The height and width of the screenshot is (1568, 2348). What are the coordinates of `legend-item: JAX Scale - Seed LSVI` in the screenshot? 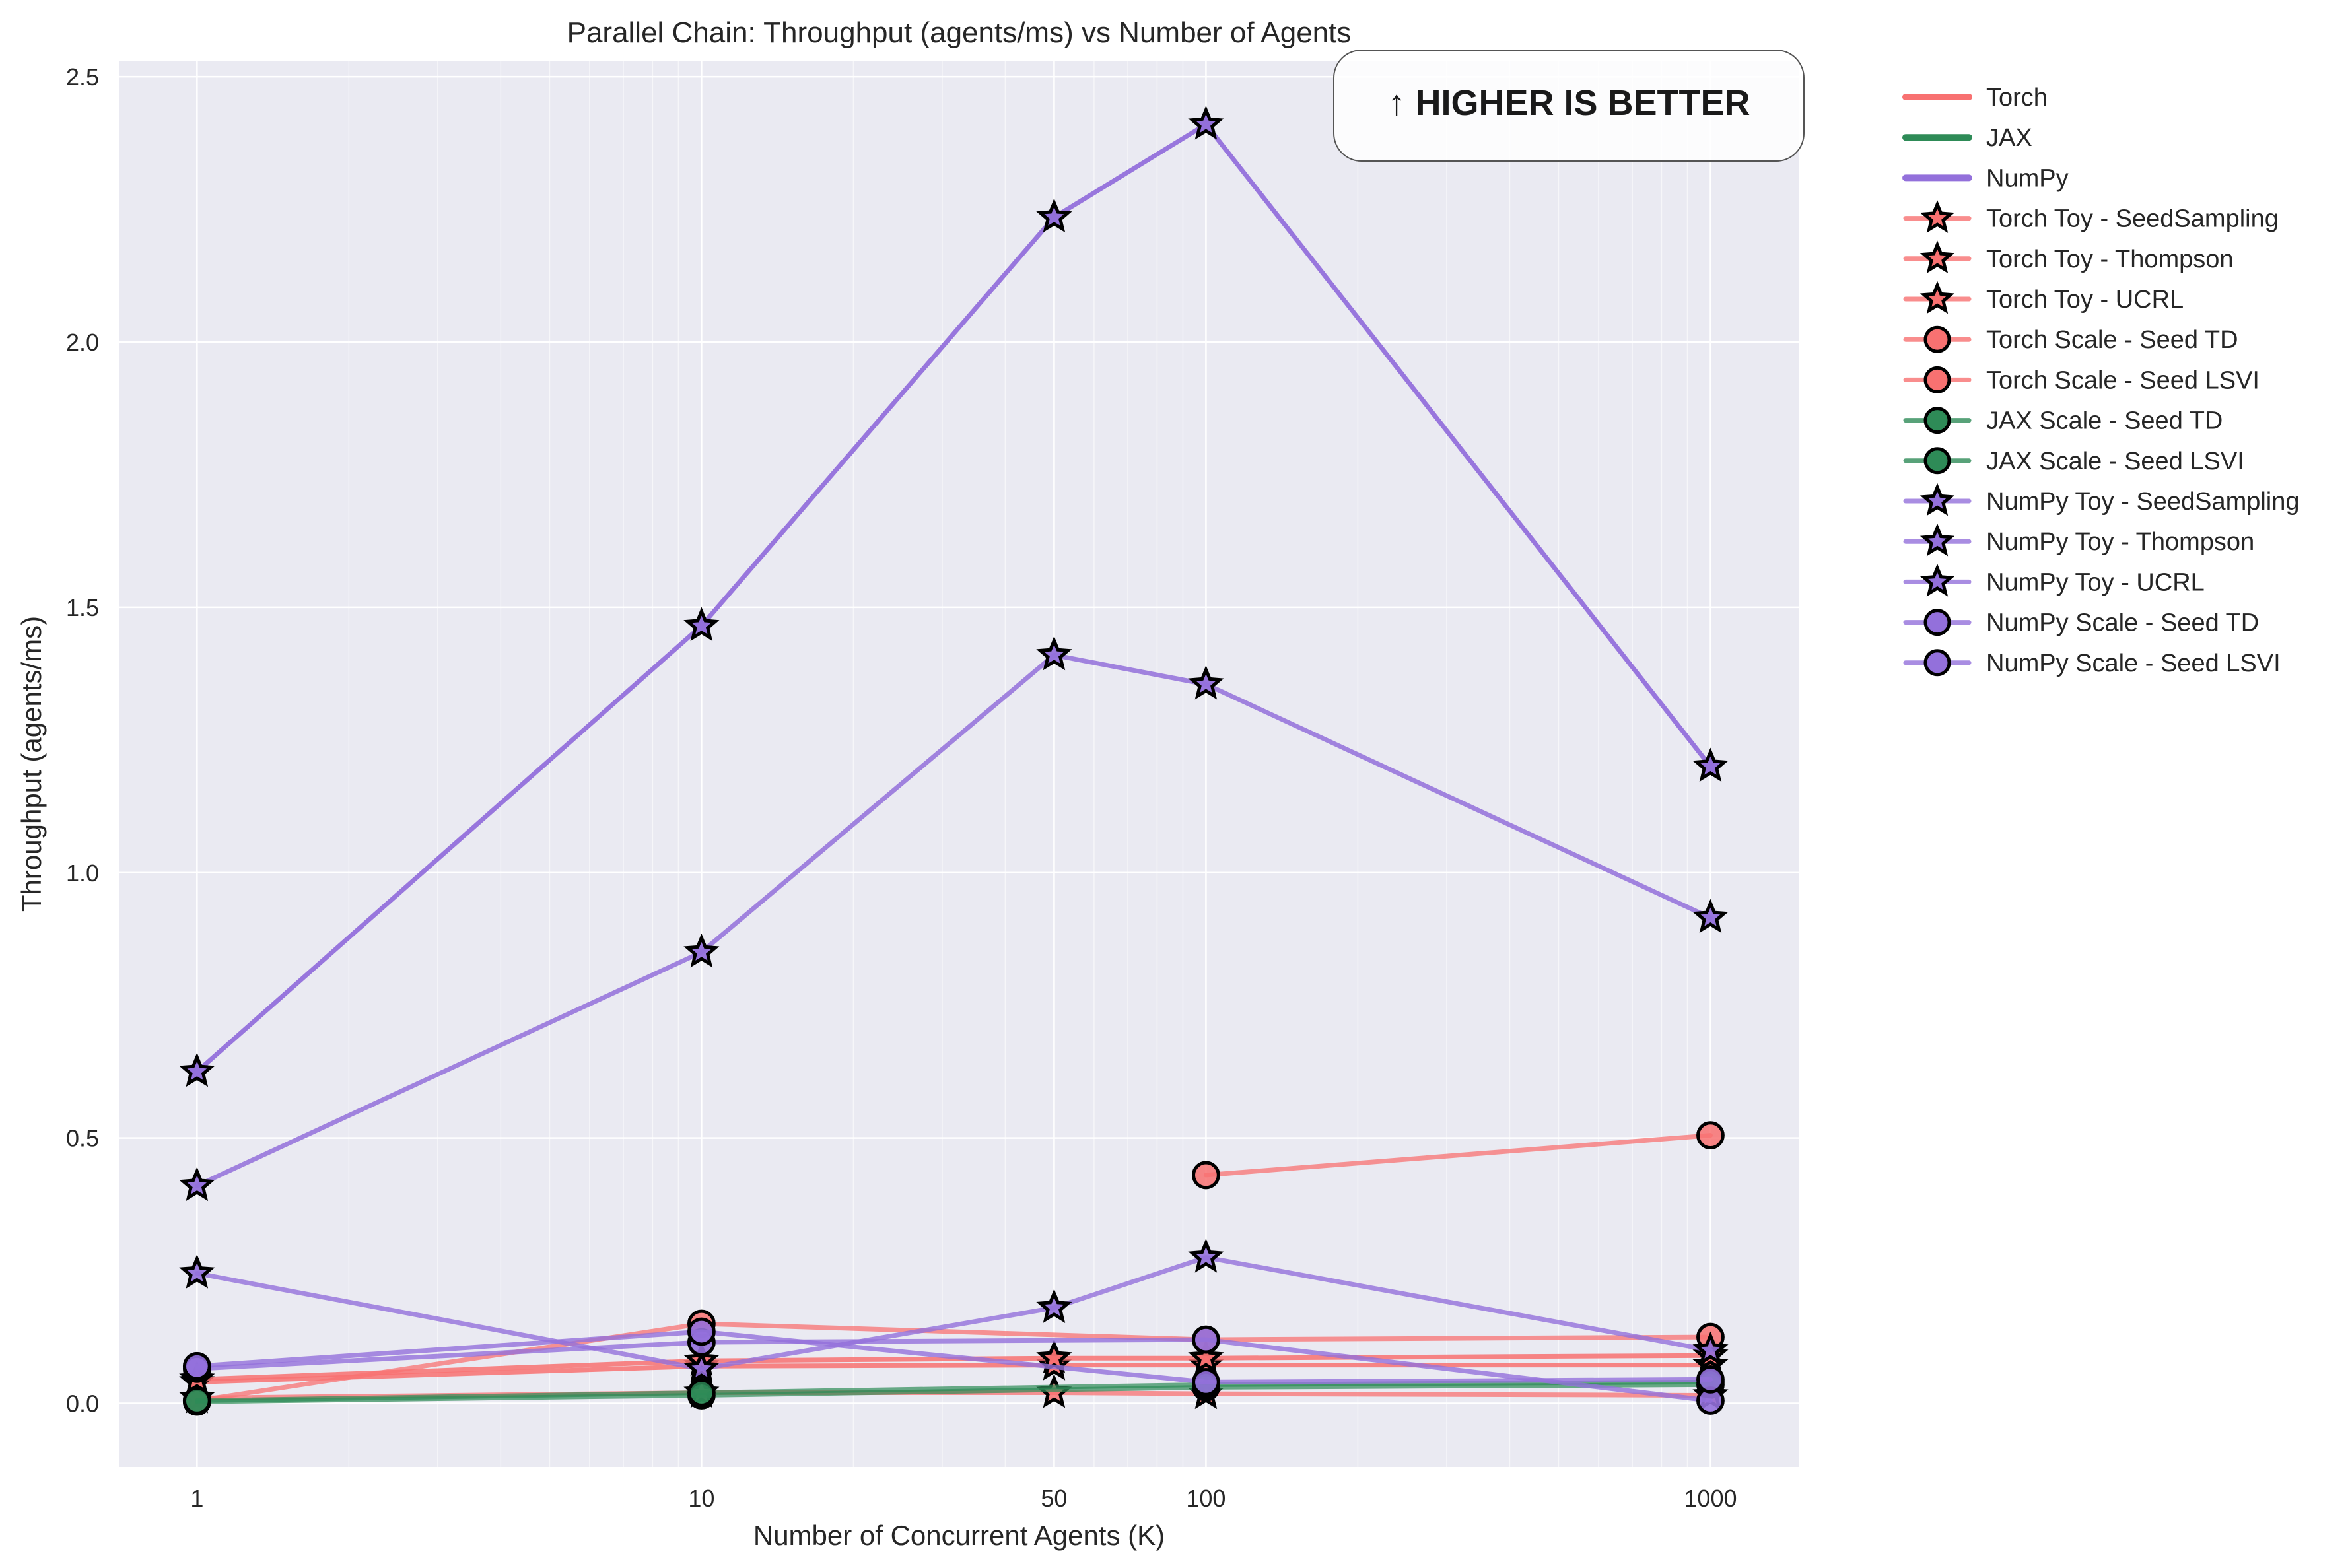 It's located at (2073, 461).